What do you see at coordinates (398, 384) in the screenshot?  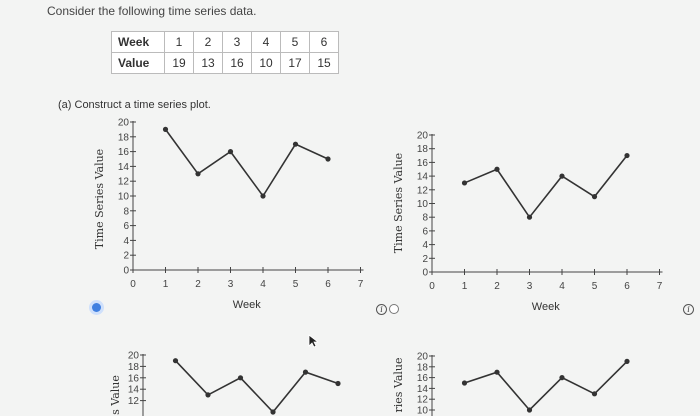 I see `y-axis-label: ries Value` at bounding box center [398, 384].